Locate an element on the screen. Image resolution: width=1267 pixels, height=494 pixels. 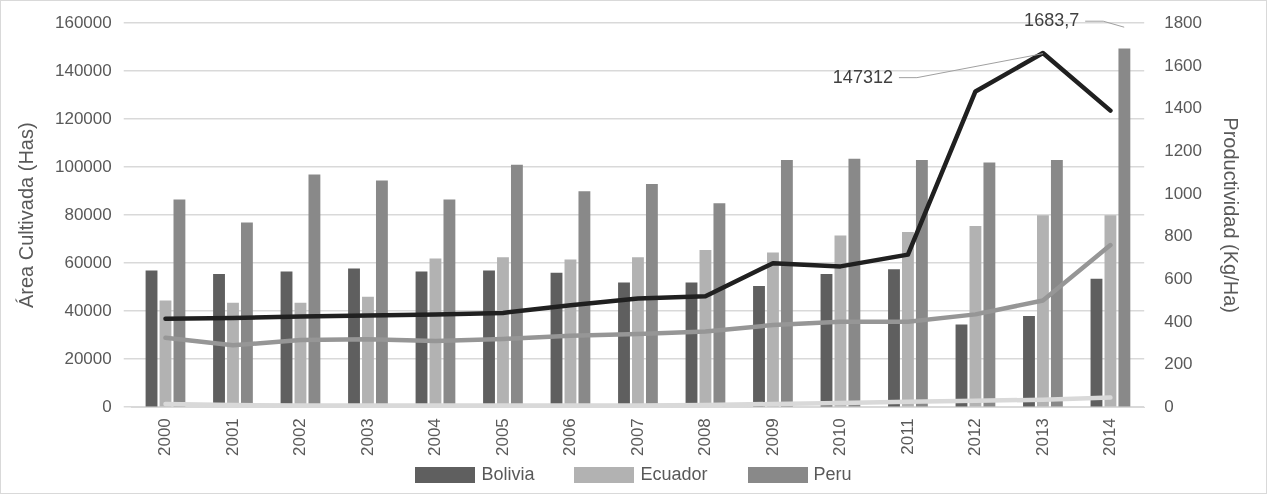
y-tick-label: 20000 is located at coordinates (88, 358).